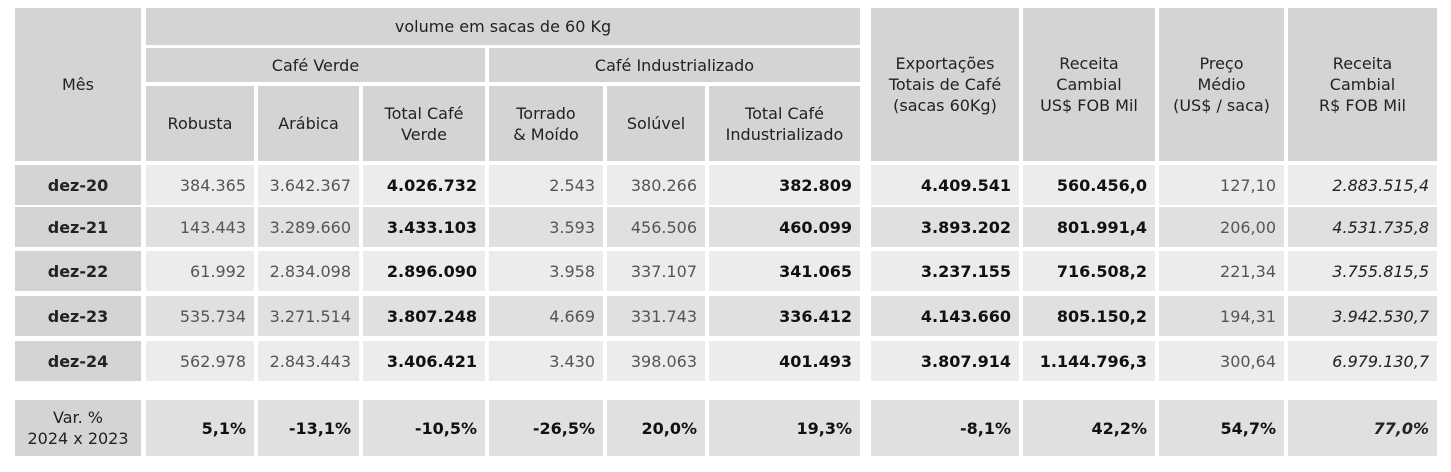 Image resolution: width=1451 pixels, height=472 pixels. I want to click on header-total-industrializado: Total Café Industrializado, so click(784, 123).